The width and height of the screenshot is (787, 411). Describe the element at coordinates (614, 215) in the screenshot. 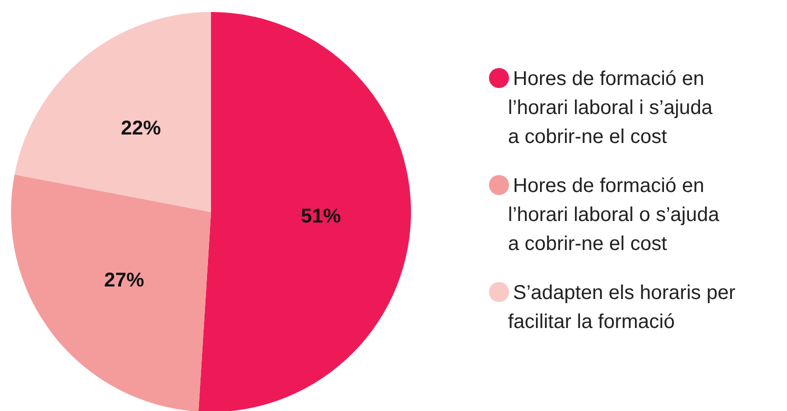

I see `legend-label: Hores de formació en l’horari laboral o s’ajuda a cobrir-ne el cost` at that location.